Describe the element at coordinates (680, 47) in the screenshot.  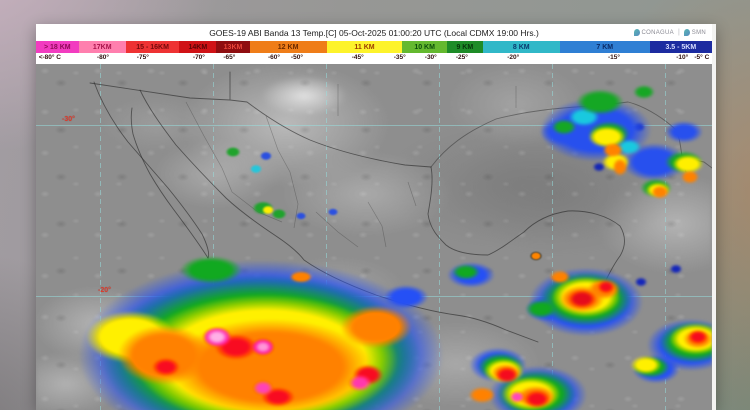
I see `scale-segment: 3.5 - 5KM` at that location.